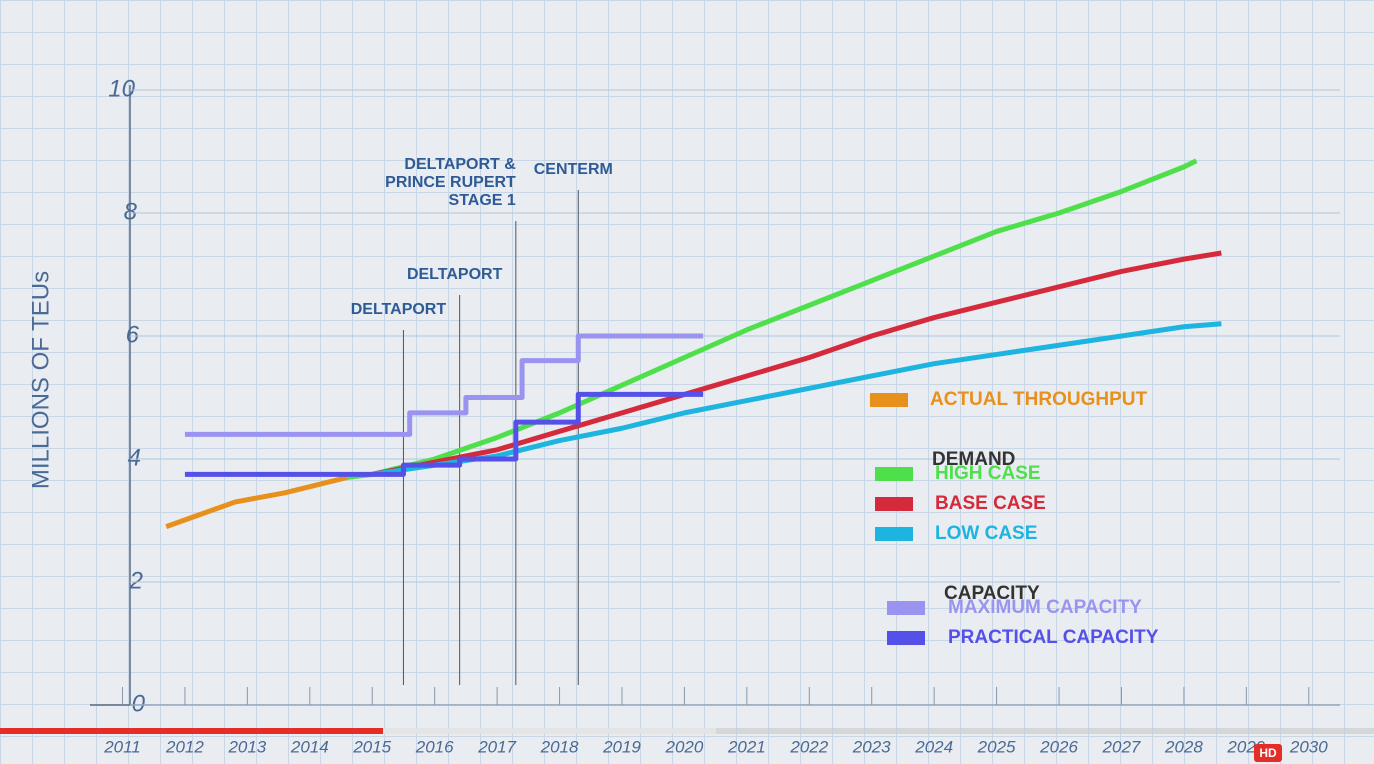 The height and width of the screenshot is (764, 1374). Describe the element at coordinates (871, 746) in the screenshot. I see `x-tick-label: 2023` at that location.